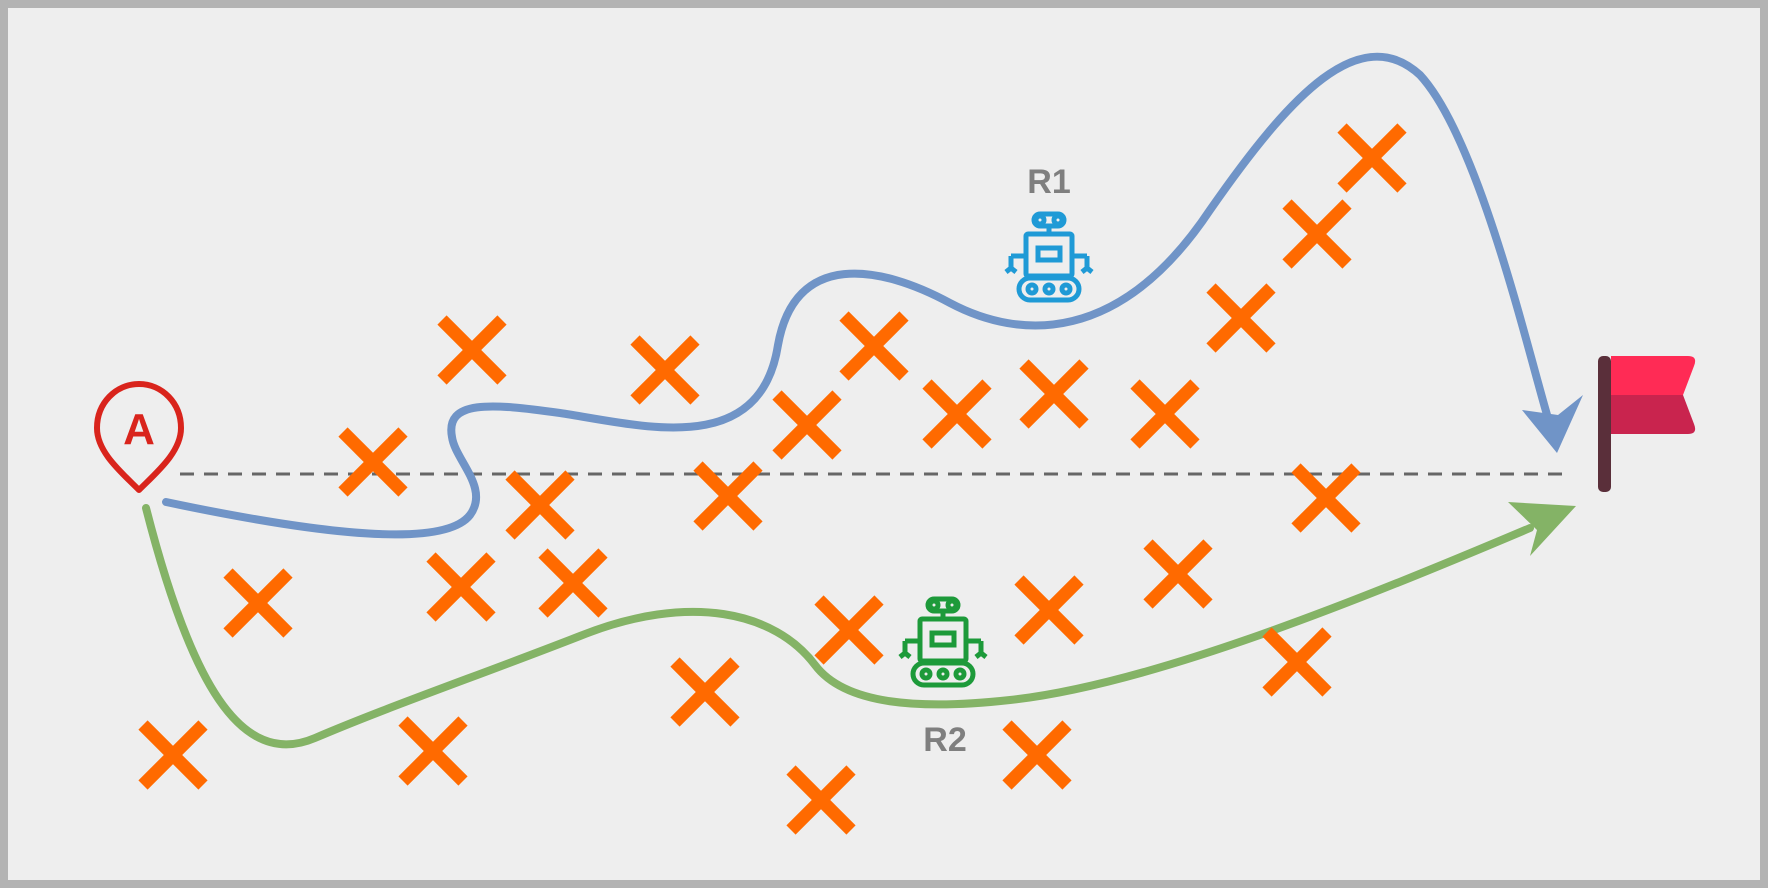  I want to click on robot-r2, so click(943, 642).